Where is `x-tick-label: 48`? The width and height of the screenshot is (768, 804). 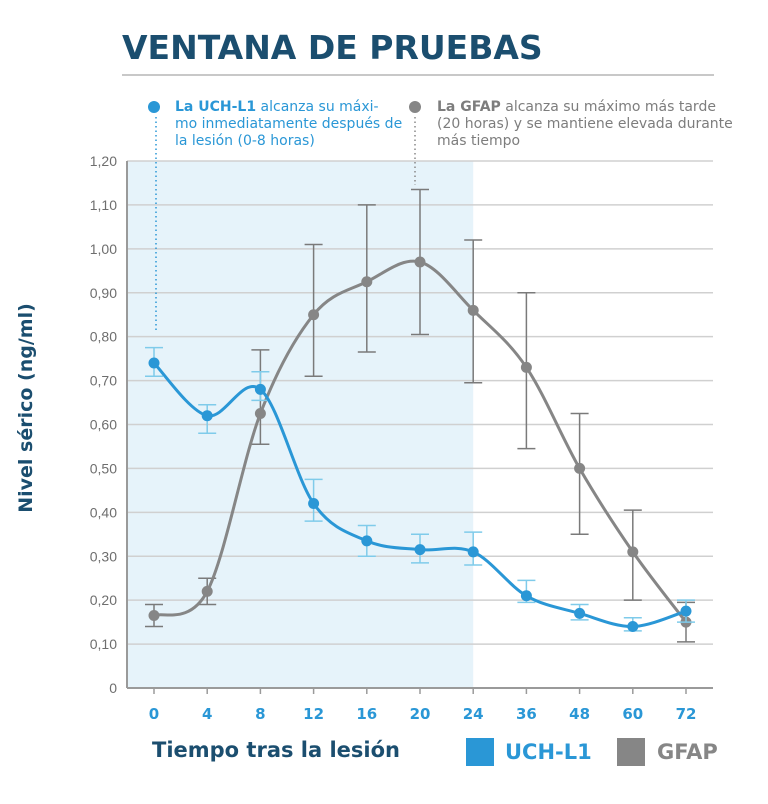
x-tick-label: 48 is located at coordinates (579, 714).